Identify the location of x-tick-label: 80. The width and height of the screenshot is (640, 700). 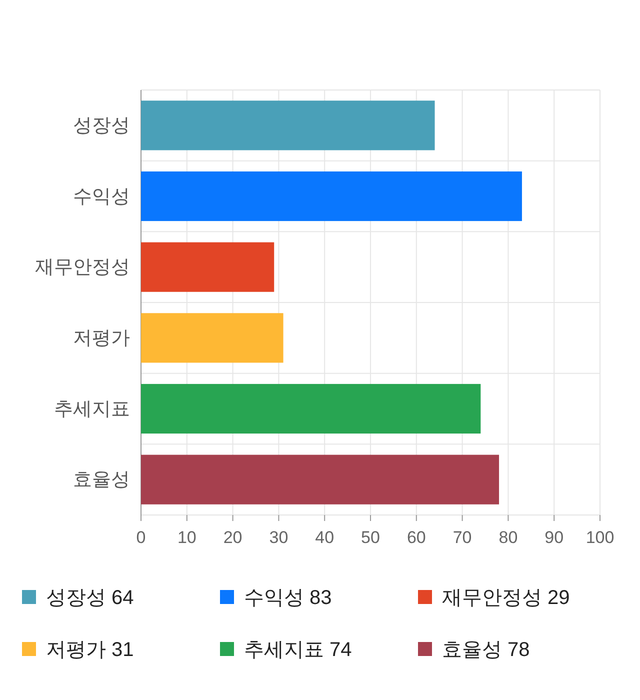
(508, 537).